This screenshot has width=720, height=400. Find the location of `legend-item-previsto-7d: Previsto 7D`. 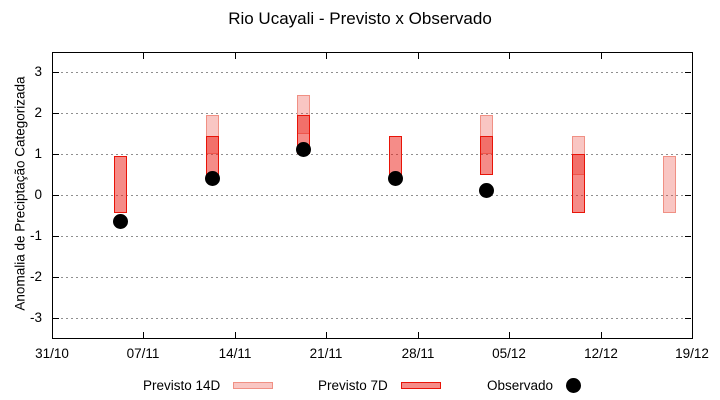

legend-item-previsto-7d: Previsto 7D is located at coordinates (379, 385).